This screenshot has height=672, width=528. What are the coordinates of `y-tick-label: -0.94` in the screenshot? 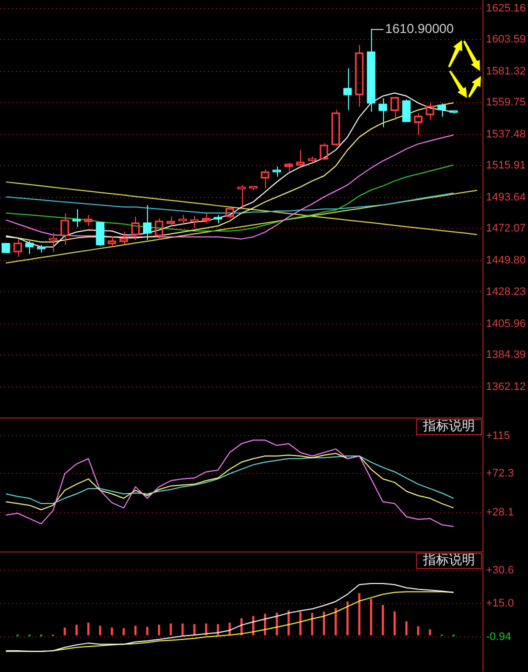 It's located at (499, 636).